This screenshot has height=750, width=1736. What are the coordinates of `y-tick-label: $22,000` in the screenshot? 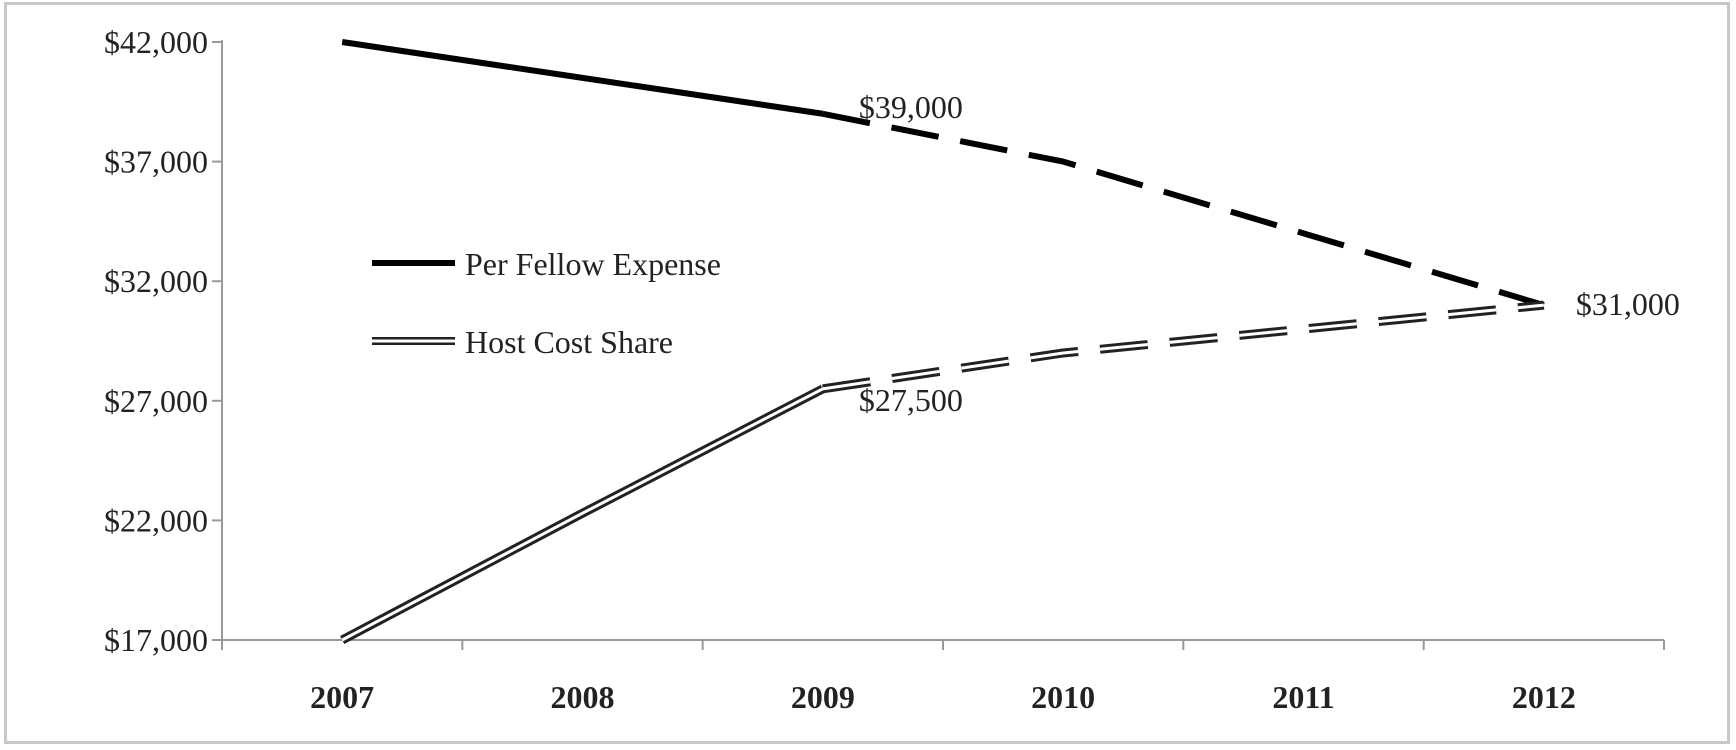 It's located at (156, 520).